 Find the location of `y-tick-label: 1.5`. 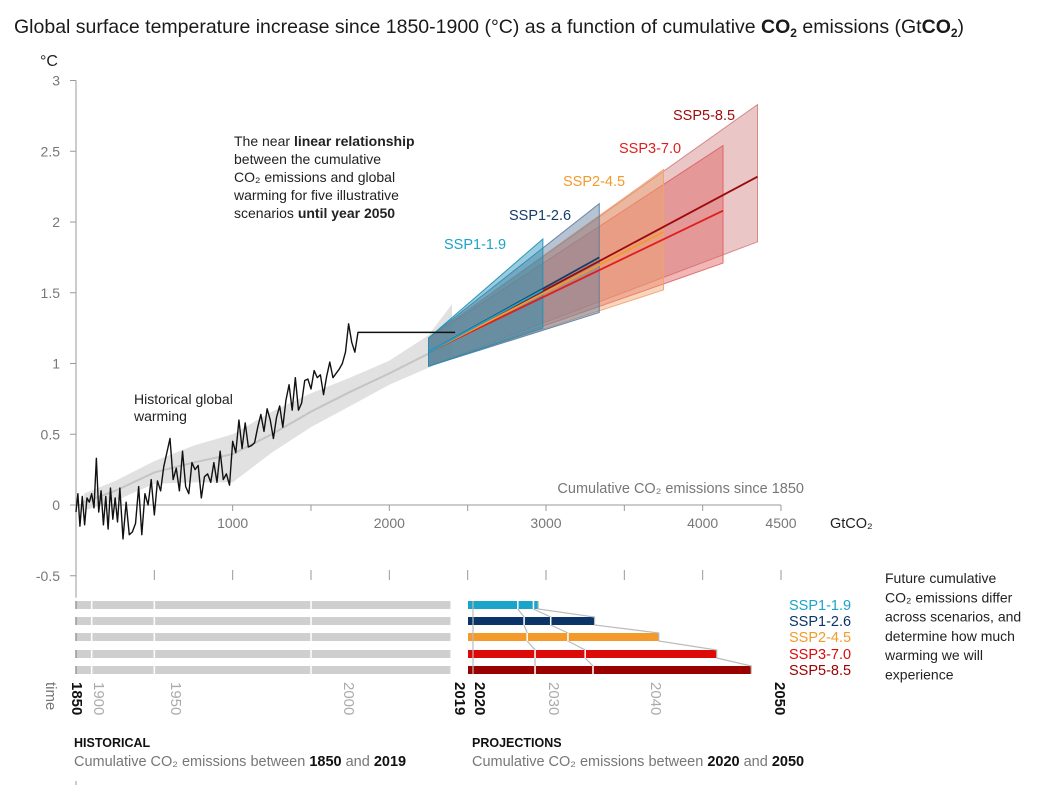

y-tick-label: 1.5 is located at coordinates (51, 293).